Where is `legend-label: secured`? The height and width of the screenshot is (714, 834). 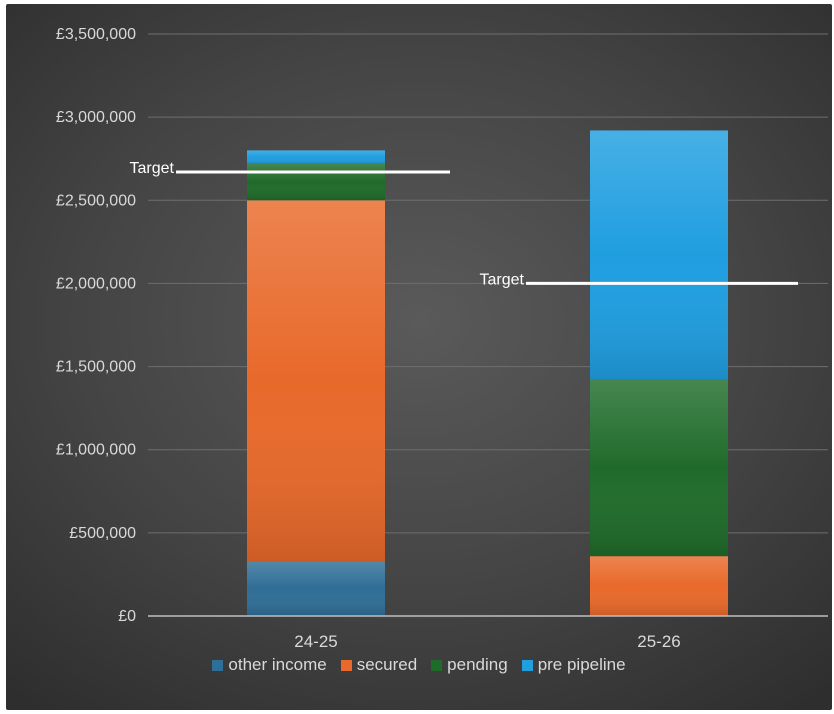
legend-label: secured is located at coordinates (387, 664).